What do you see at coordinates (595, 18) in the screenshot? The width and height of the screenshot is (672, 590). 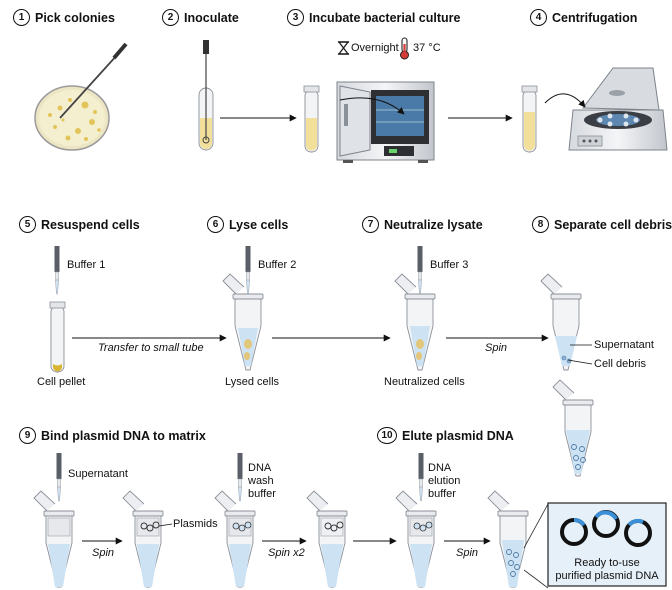 I see `step-4-title: Centrifugation` at bounding box center [595, 18].